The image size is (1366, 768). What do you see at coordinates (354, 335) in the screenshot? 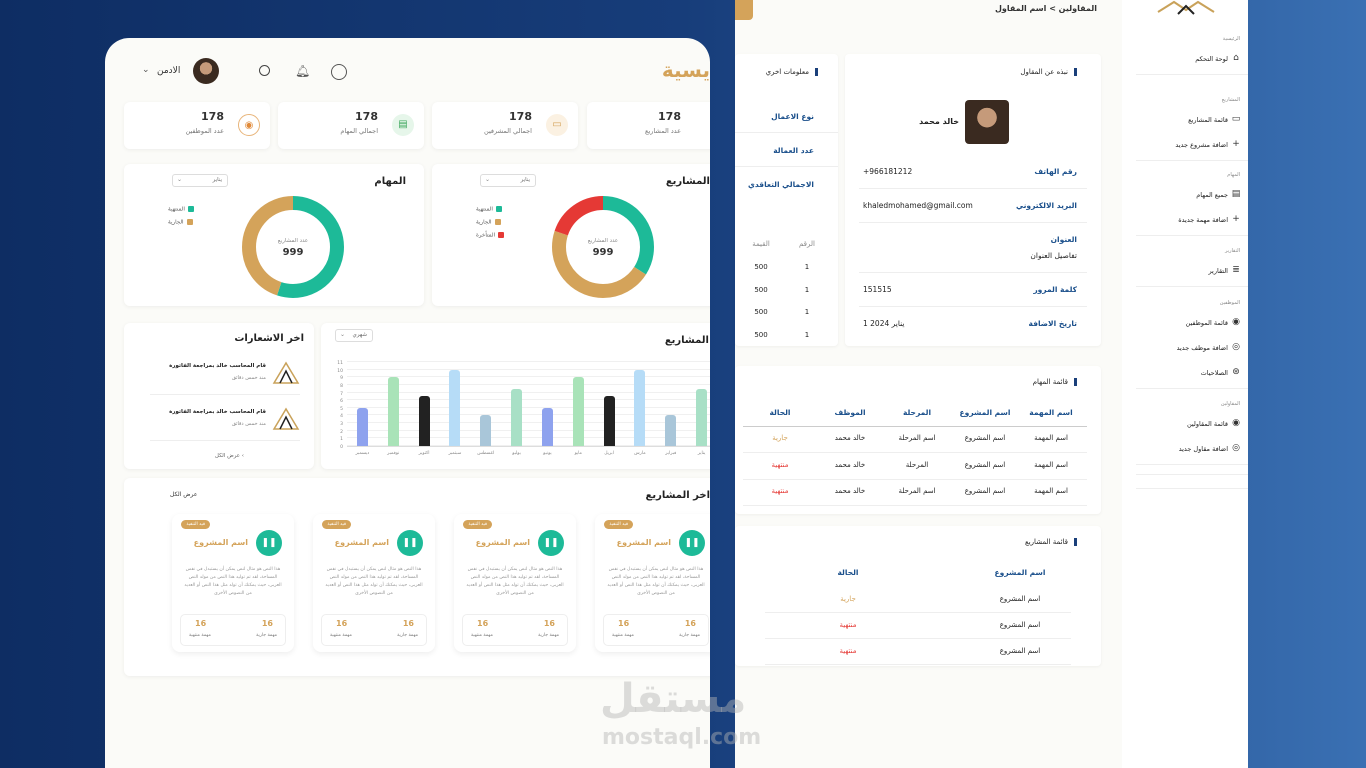
I see `period-filter: شهري ⌄` at bounding box center [354, 335].